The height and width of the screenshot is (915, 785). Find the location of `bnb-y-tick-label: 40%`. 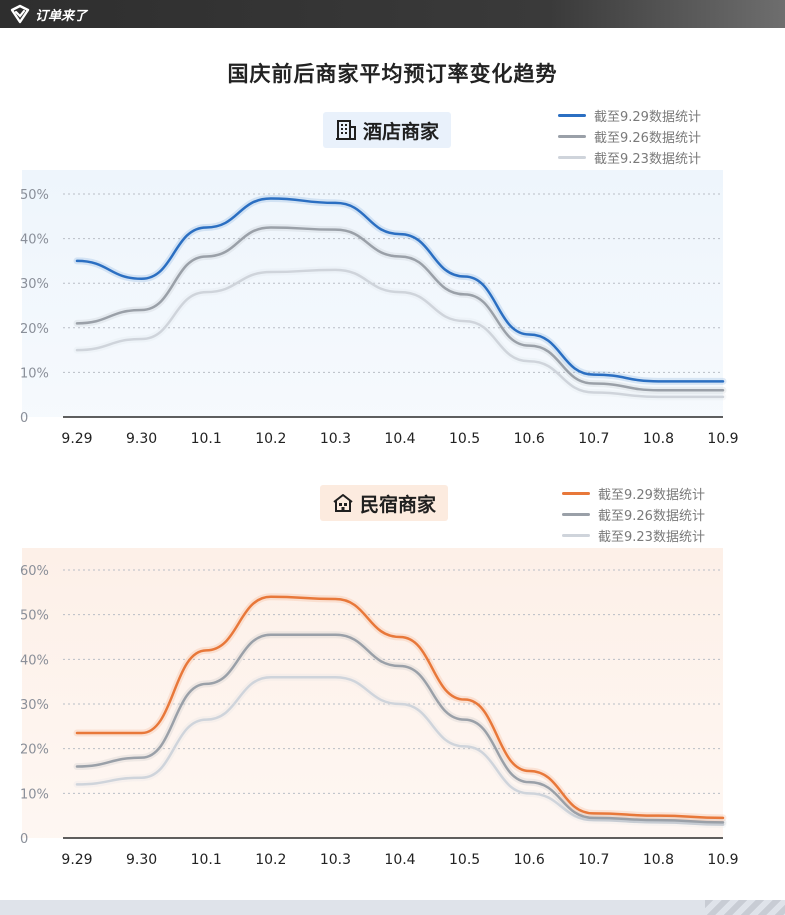

bnb-y-tick-label: 40% is located at coordinates (34, 660).